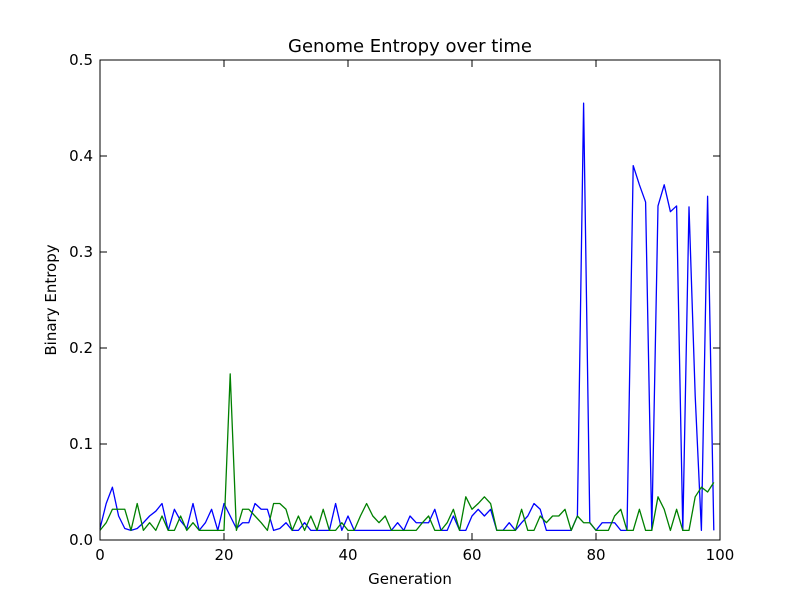 Image resolution: width=800 pixels, height=600 pixels. I want to click on x-tick-label: 80, so click(595, 555).